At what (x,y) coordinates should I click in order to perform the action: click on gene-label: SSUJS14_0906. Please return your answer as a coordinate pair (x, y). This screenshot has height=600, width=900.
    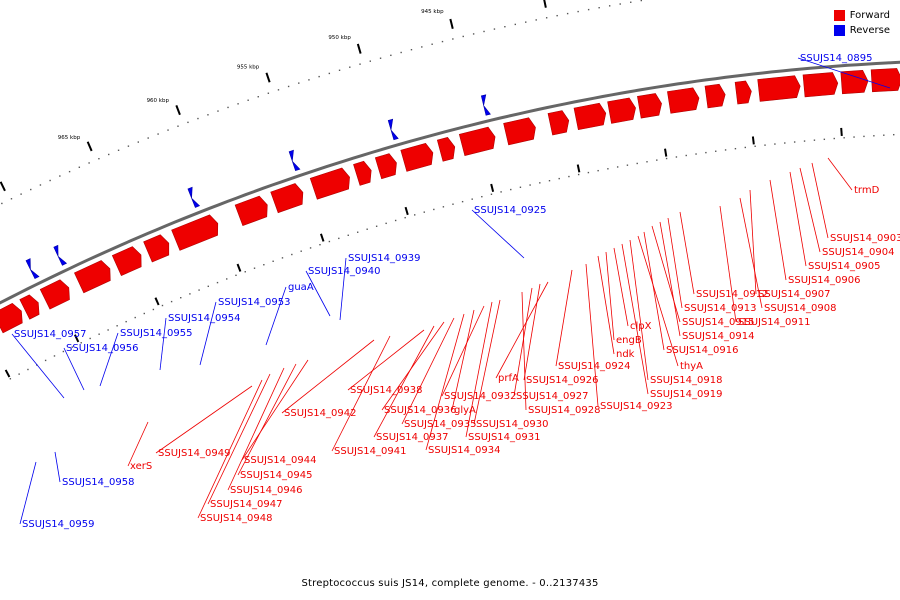
    Looking at the image, I should click on (824, 280).